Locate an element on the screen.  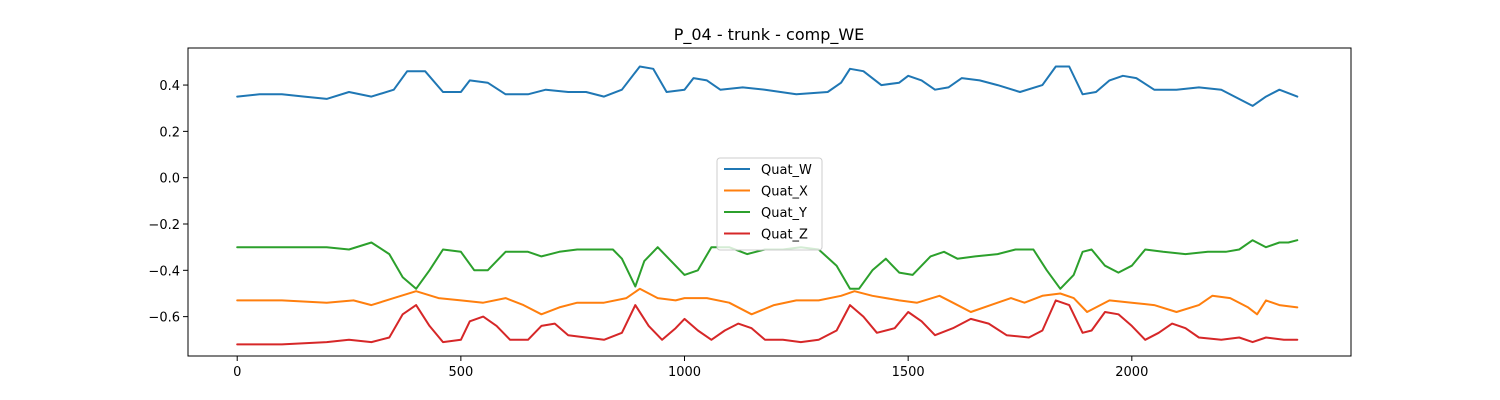
x-tick-label: 1000 is located at coordinates (684, 372).